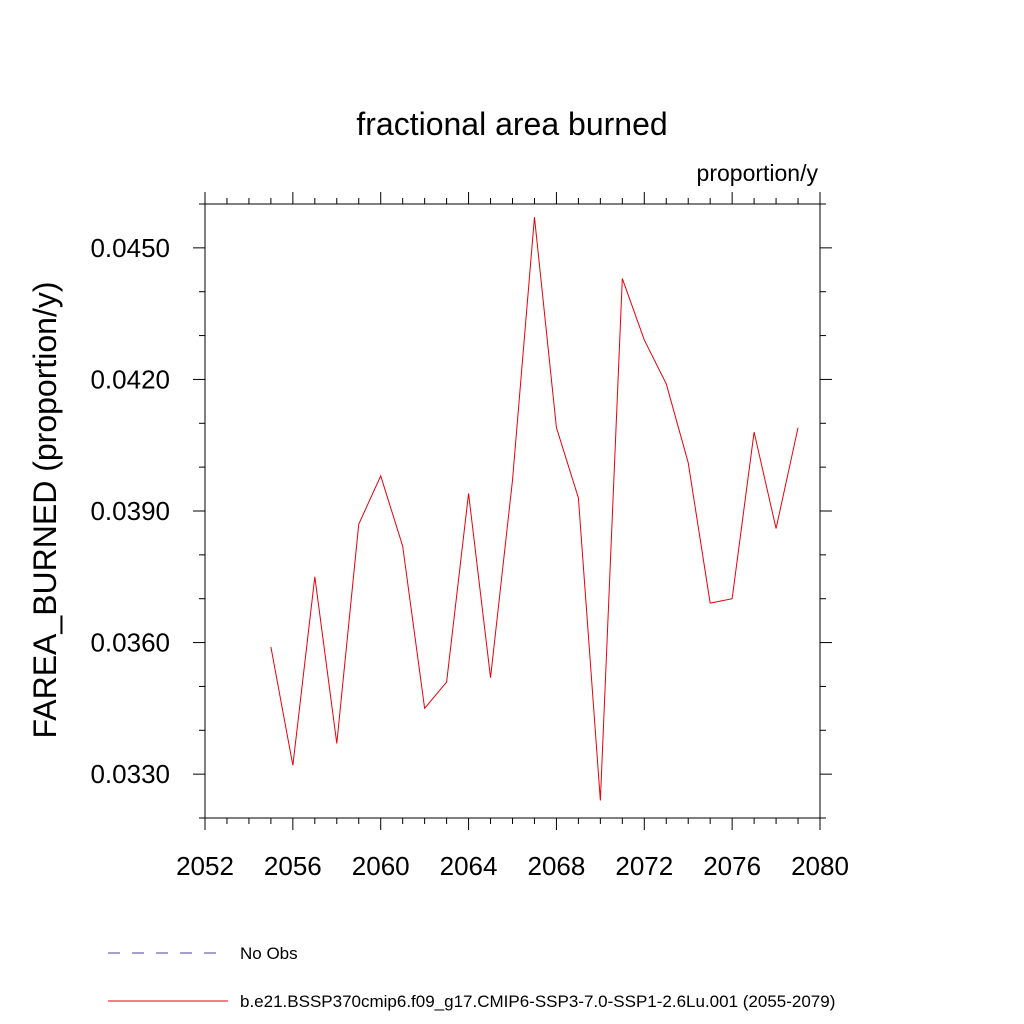 This screenshot has height=1024, width=1024. Describe the element at coordinates (269, 953) in the screenshot. I see `legend-label-no-obs: No Obs` at that location.